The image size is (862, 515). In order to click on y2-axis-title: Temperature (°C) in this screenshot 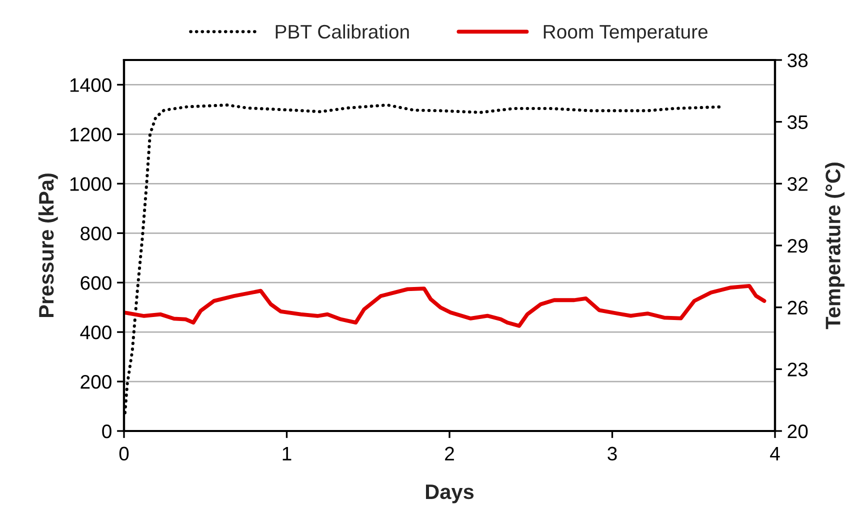, I will do `click(835, 246)`.